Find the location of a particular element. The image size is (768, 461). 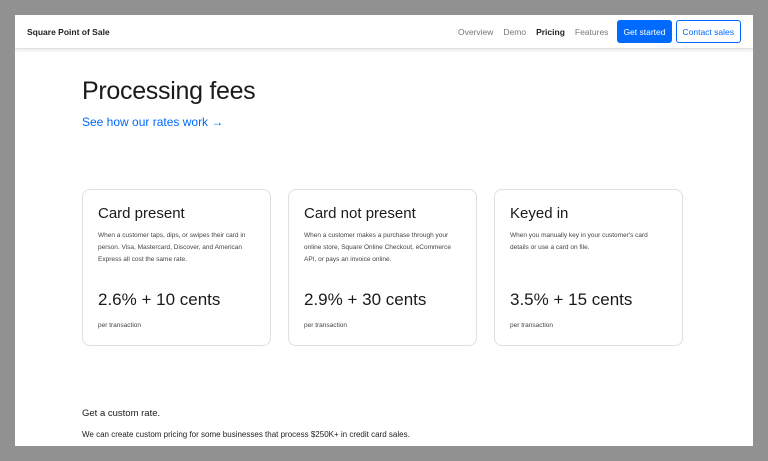

card-title: Card not present is located at coordinates (360, 213).